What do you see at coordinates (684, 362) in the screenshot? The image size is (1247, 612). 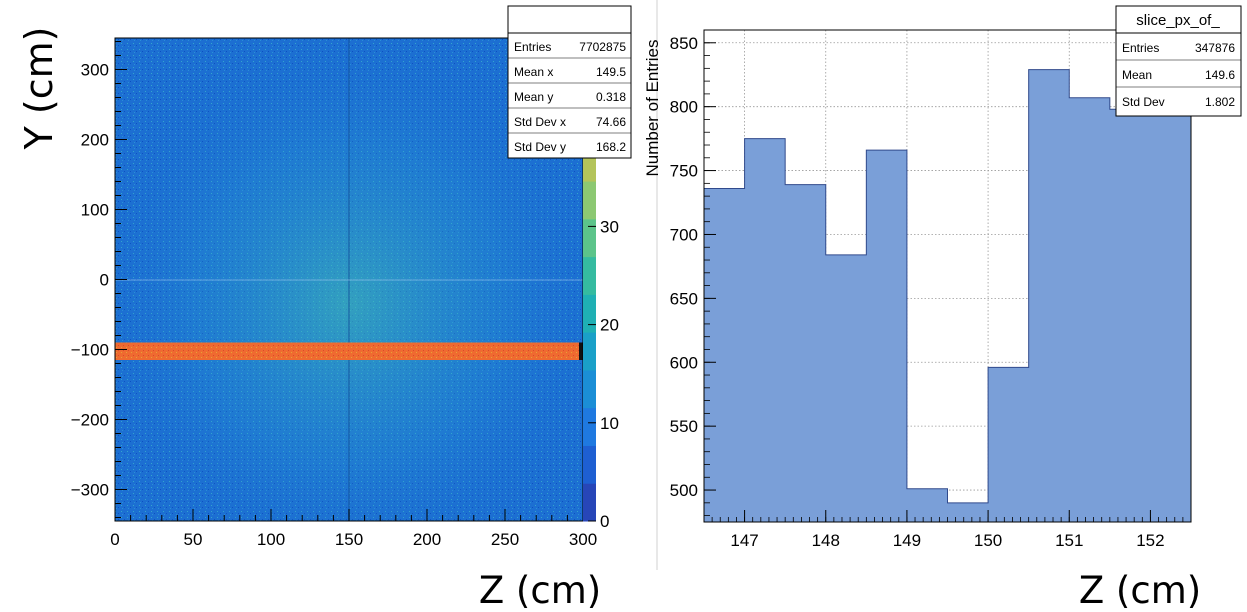 I see `y-tick-label: 600` at bounding box center [684, 362].